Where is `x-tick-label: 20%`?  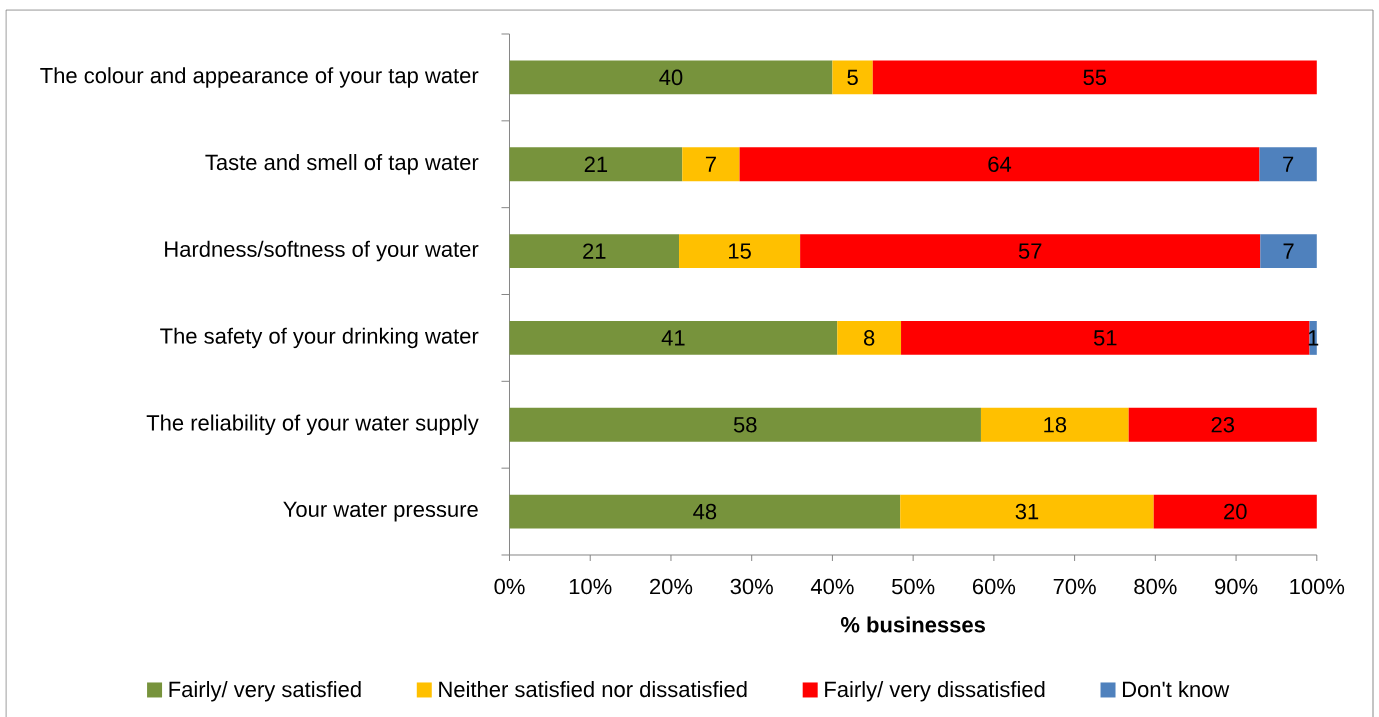
x-tick-label: 20% is located at coordinates (671, 586).